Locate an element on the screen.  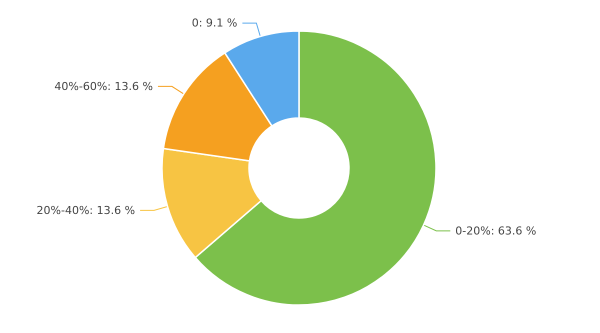
slice-label: 0-20%: 63.6 % is located at coordinates (495, 231).